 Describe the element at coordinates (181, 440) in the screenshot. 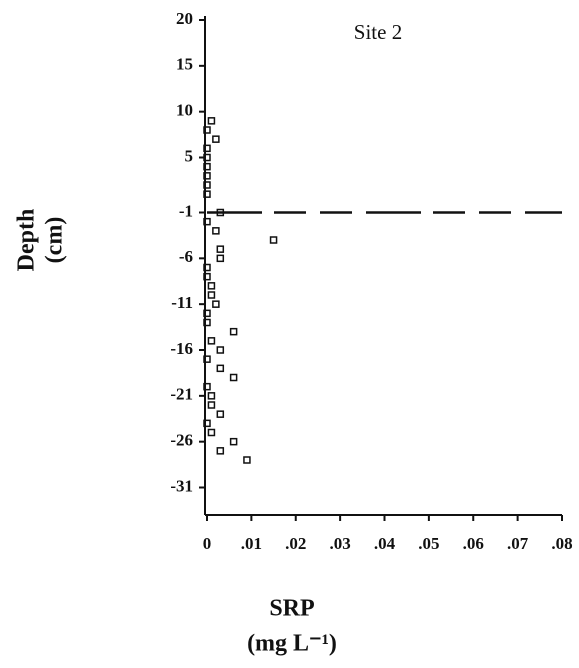

I see `y-tick-label: -26` at that location.